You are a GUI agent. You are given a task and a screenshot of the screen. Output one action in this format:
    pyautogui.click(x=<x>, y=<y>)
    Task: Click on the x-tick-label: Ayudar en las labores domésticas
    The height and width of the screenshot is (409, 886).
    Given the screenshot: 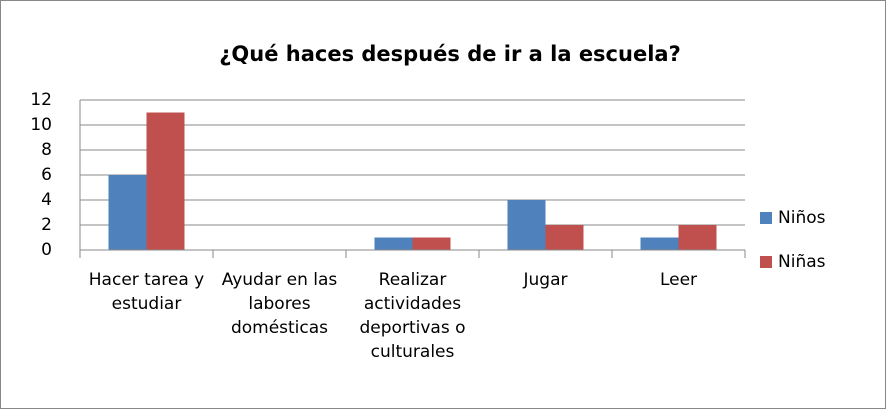 What is the action you would take?
    pyautogui.click(x=279, y=304)
    